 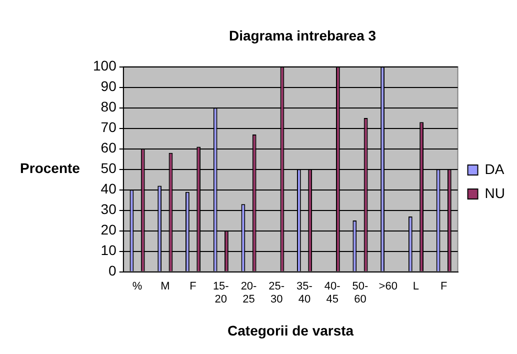 I want to click on x-tick-label: %, so click(x=137, y=286).